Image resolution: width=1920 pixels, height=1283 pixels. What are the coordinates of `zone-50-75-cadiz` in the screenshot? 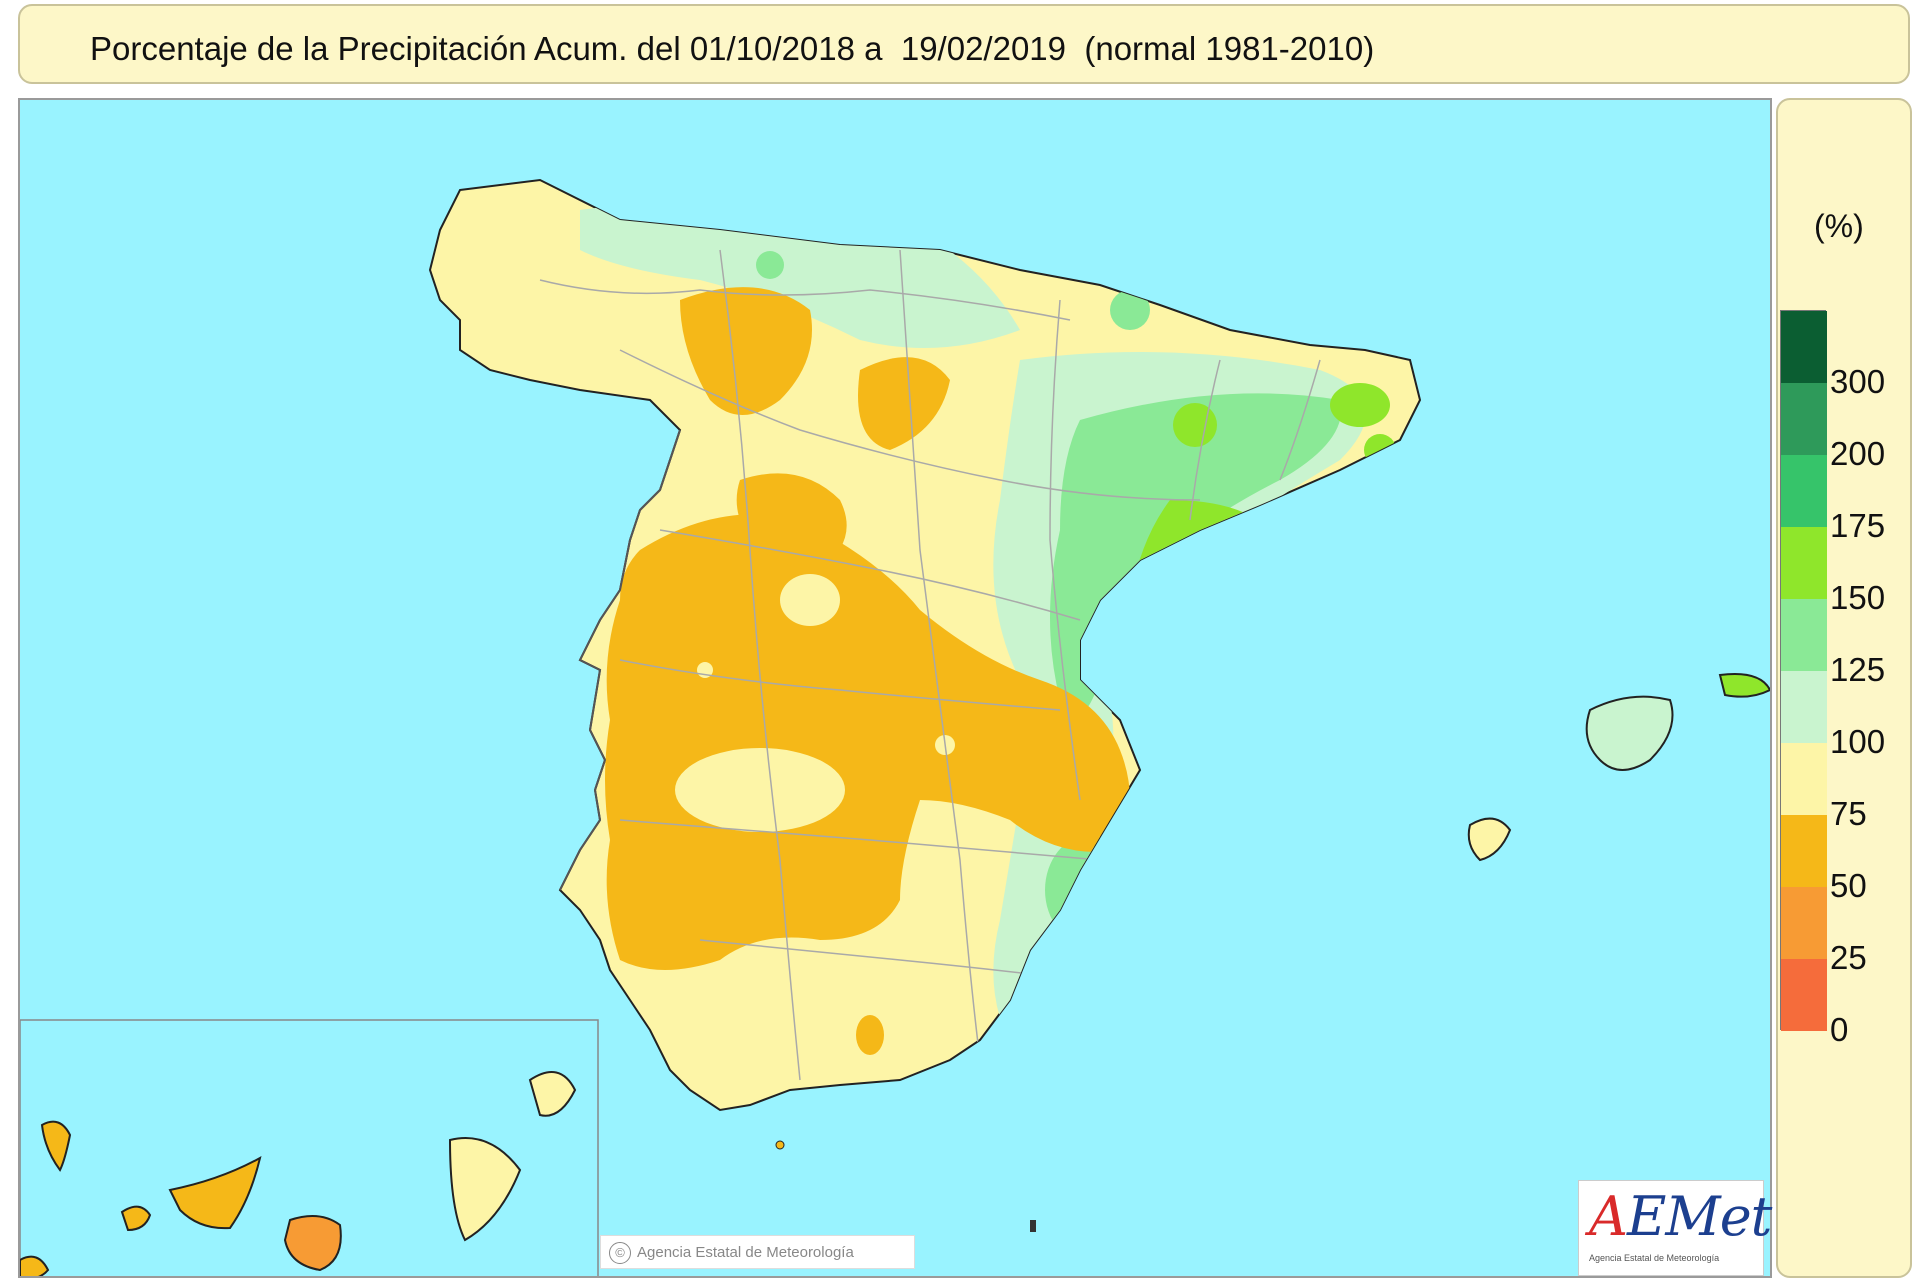 It's located at (870, 1035).